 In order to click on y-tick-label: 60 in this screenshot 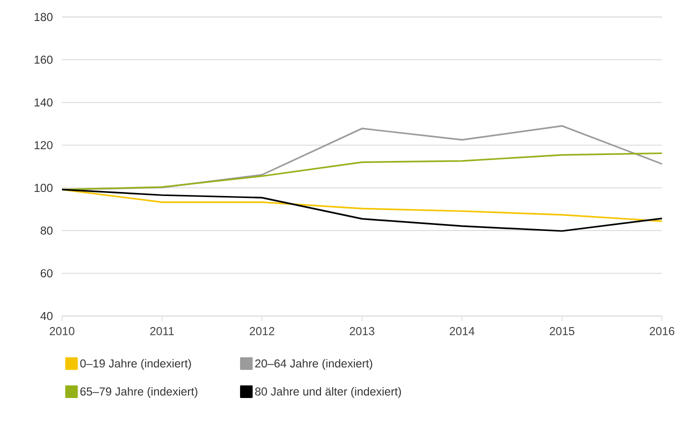, I will do `click(46, 273)`.